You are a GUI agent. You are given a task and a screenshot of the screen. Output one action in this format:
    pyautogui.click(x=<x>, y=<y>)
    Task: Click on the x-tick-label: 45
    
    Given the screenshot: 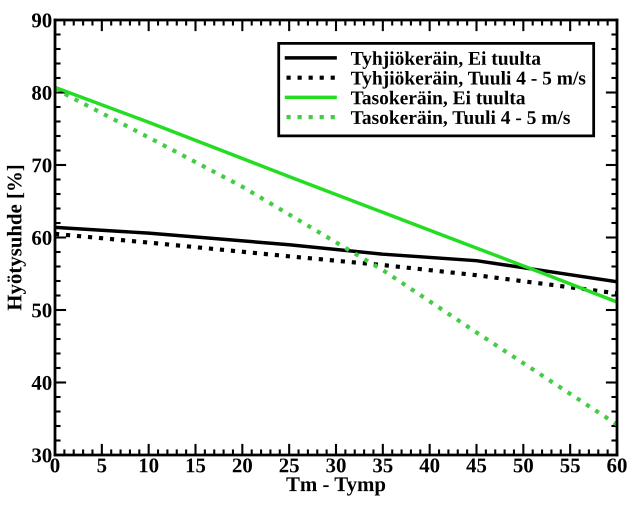 What is the action you would take?
    pyautogui.click(x=476, y=465)
    